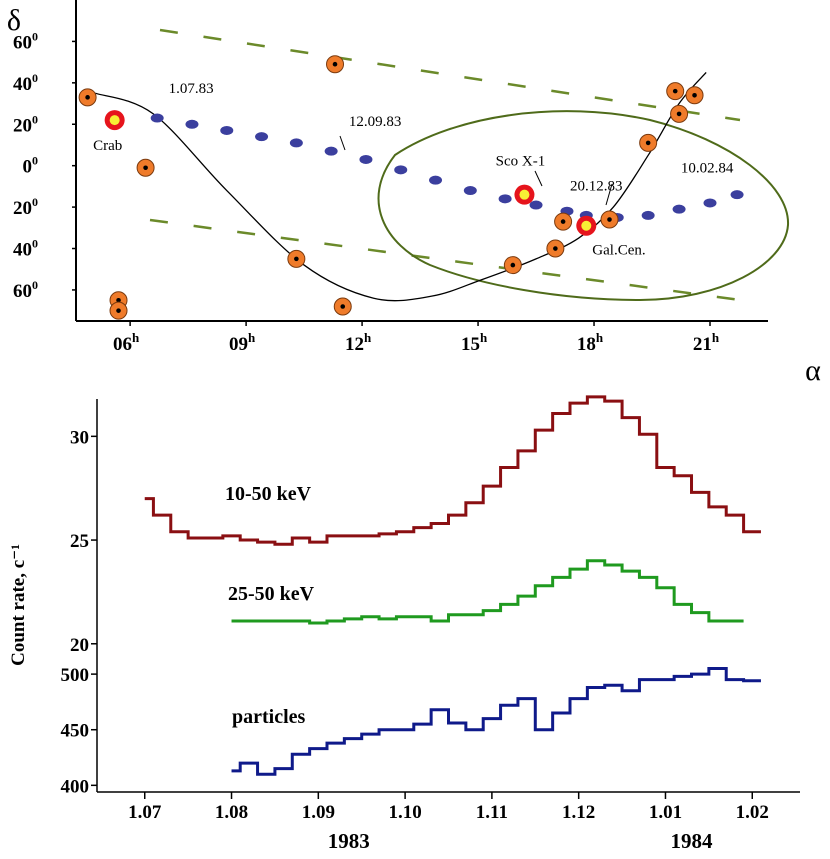 Image resolution: width=830 pixels, height=859 pixels. I want to click on sky-contour, so click(583, 206).